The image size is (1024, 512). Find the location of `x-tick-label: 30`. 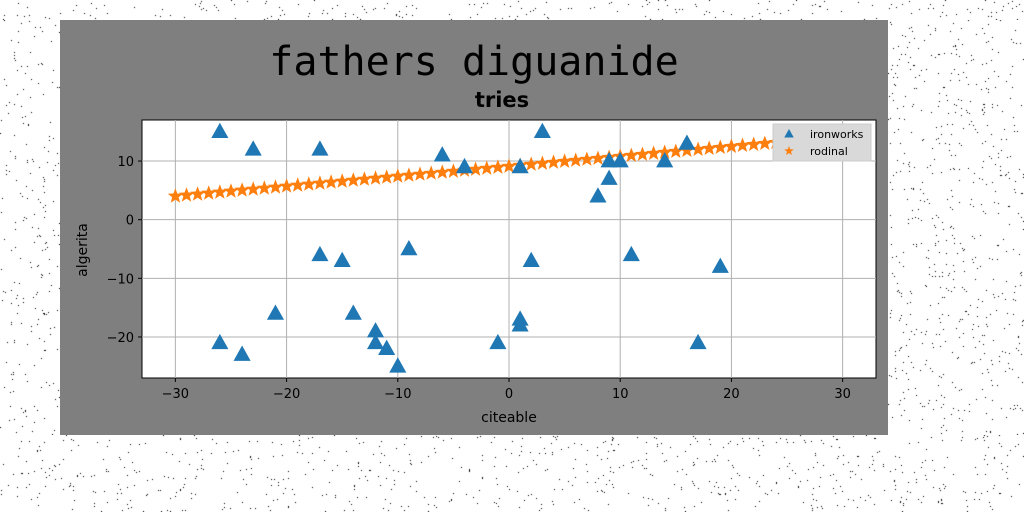

x-tick-label: 30 is located at coordinates (842, 394).